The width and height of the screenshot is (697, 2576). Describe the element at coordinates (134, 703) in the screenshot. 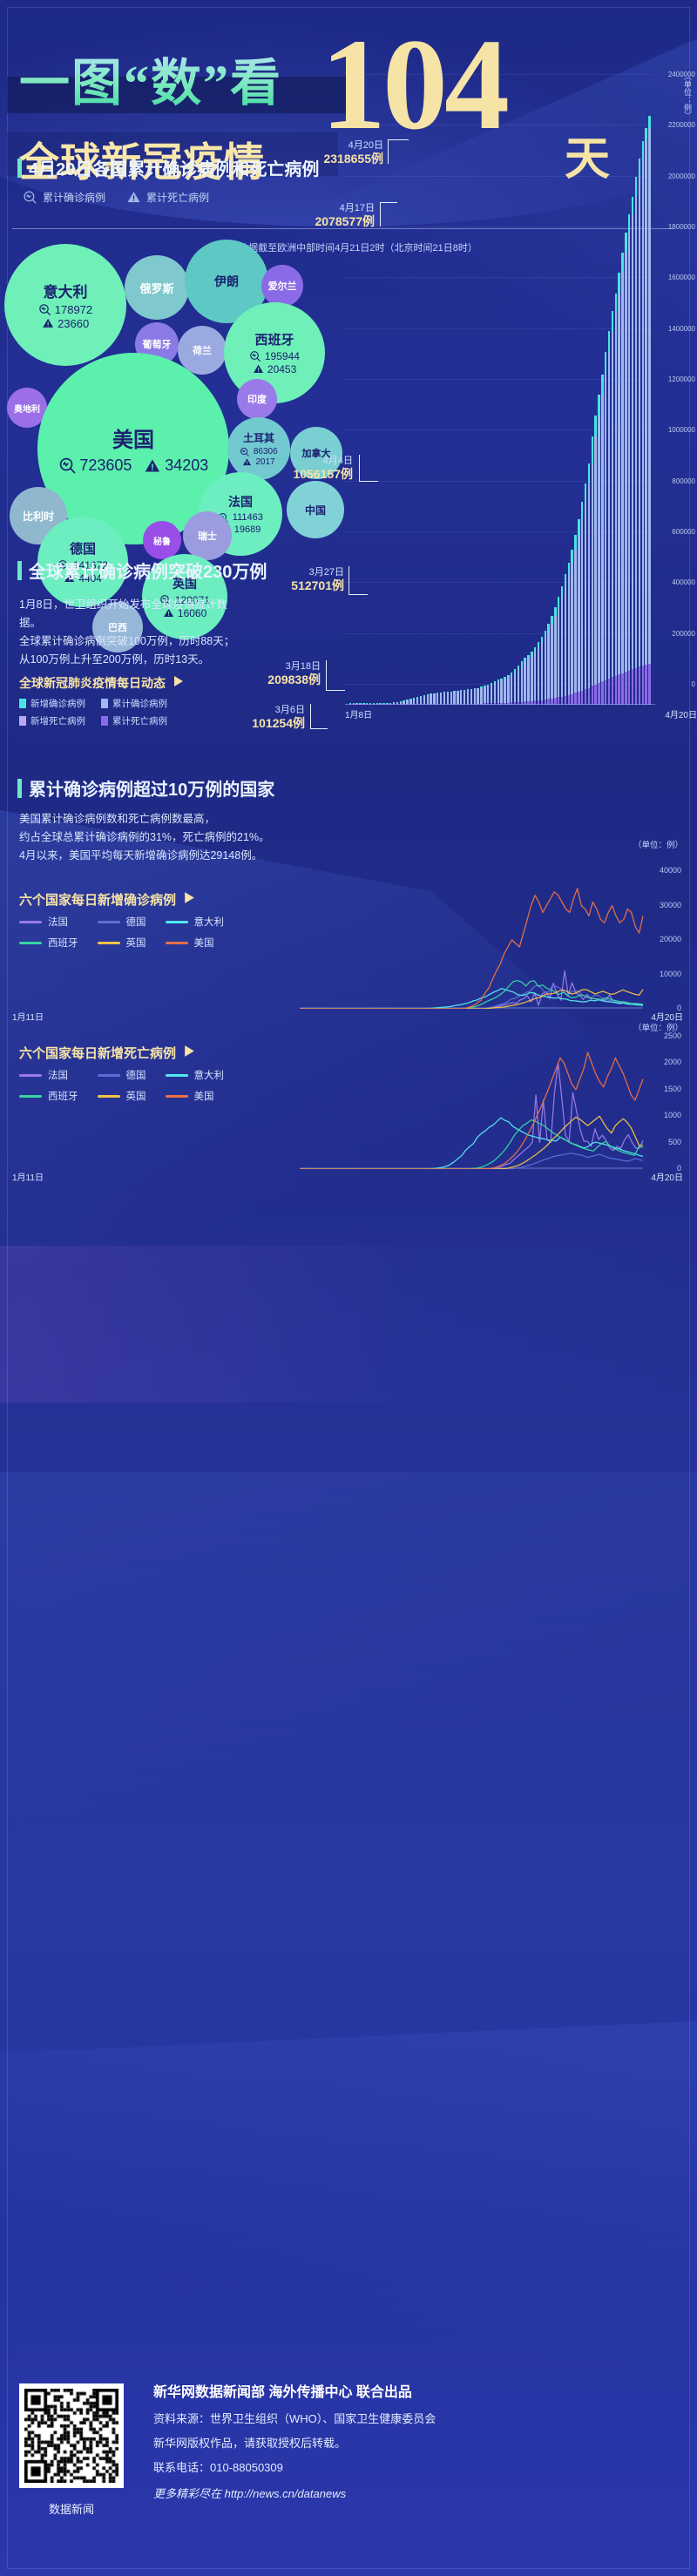

I see `legend-item: 累计确诊病例` at that location.